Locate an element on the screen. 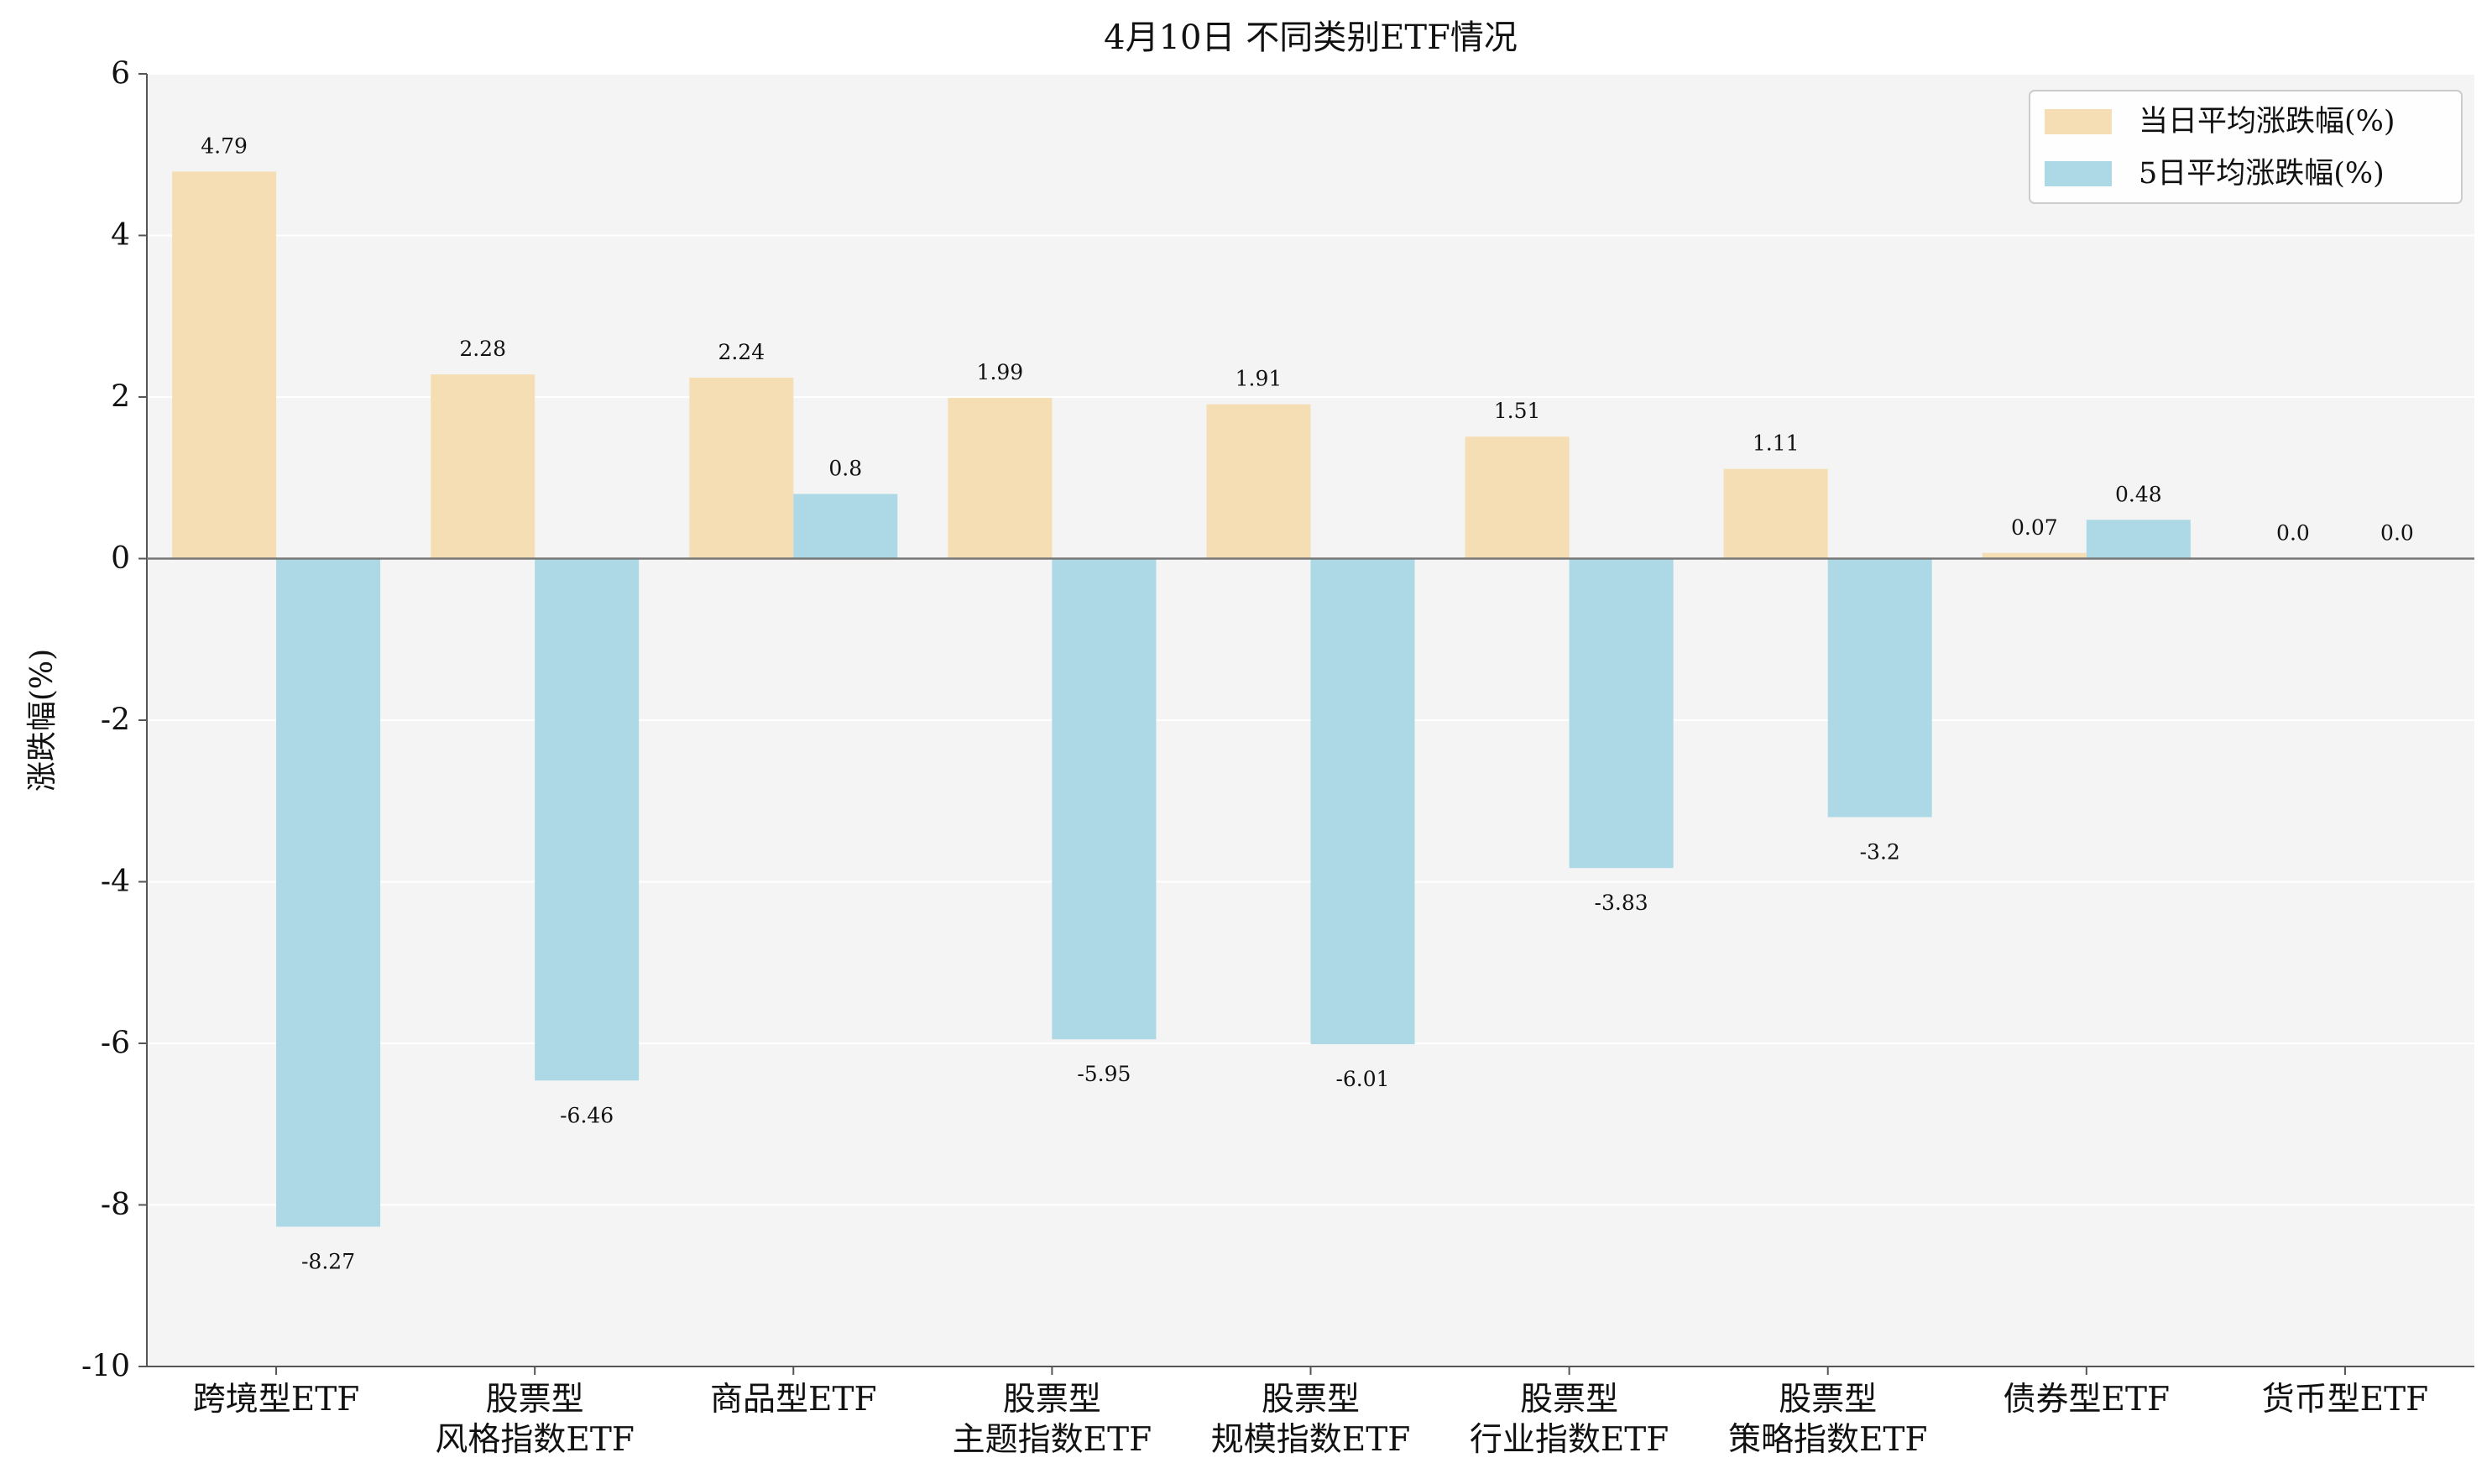 This screenshot has width=2492, height=1484. data-label: 2.28 is located at coordinates (482, 349).